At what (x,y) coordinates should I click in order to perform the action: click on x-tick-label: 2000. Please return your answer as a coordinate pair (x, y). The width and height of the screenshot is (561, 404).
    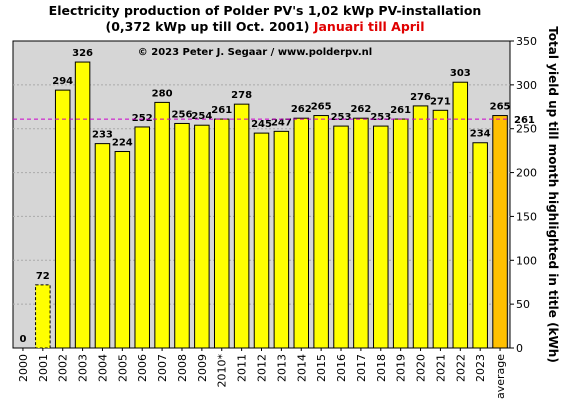
    Looking at the image, I should click on (23, 368).